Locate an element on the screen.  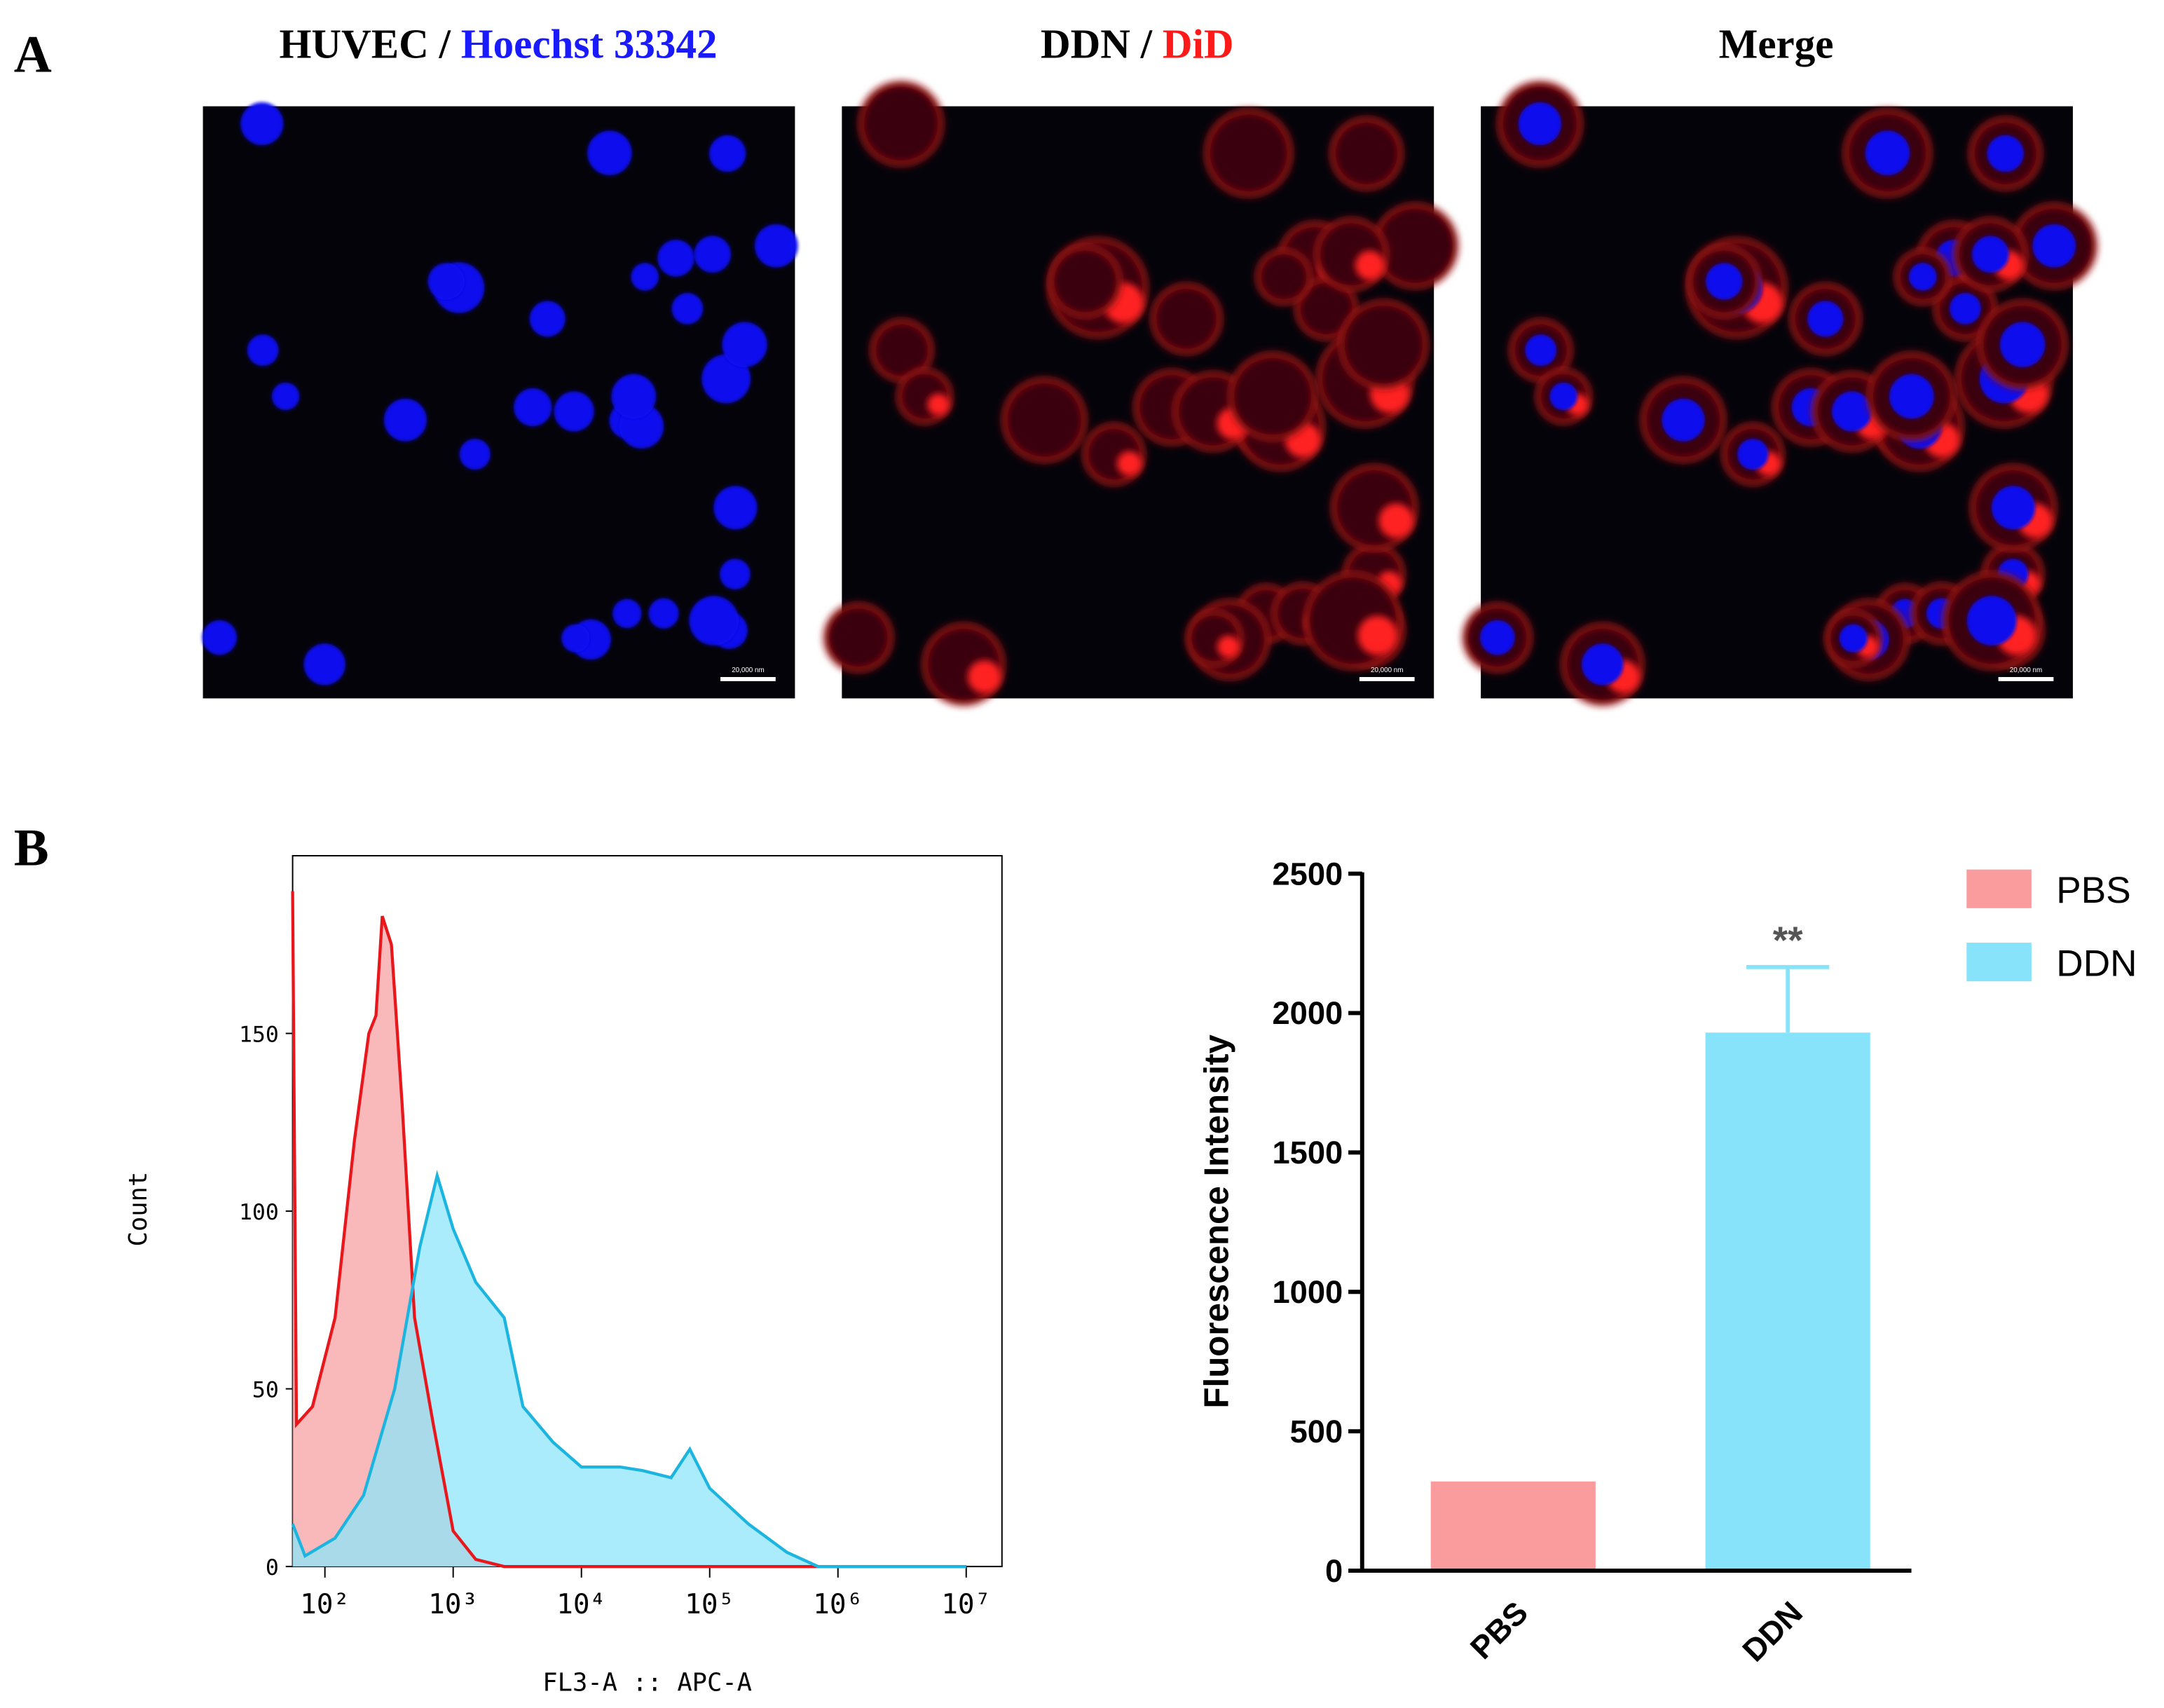
y-tick-label: 500 is located at coordinates (1316, 1431).